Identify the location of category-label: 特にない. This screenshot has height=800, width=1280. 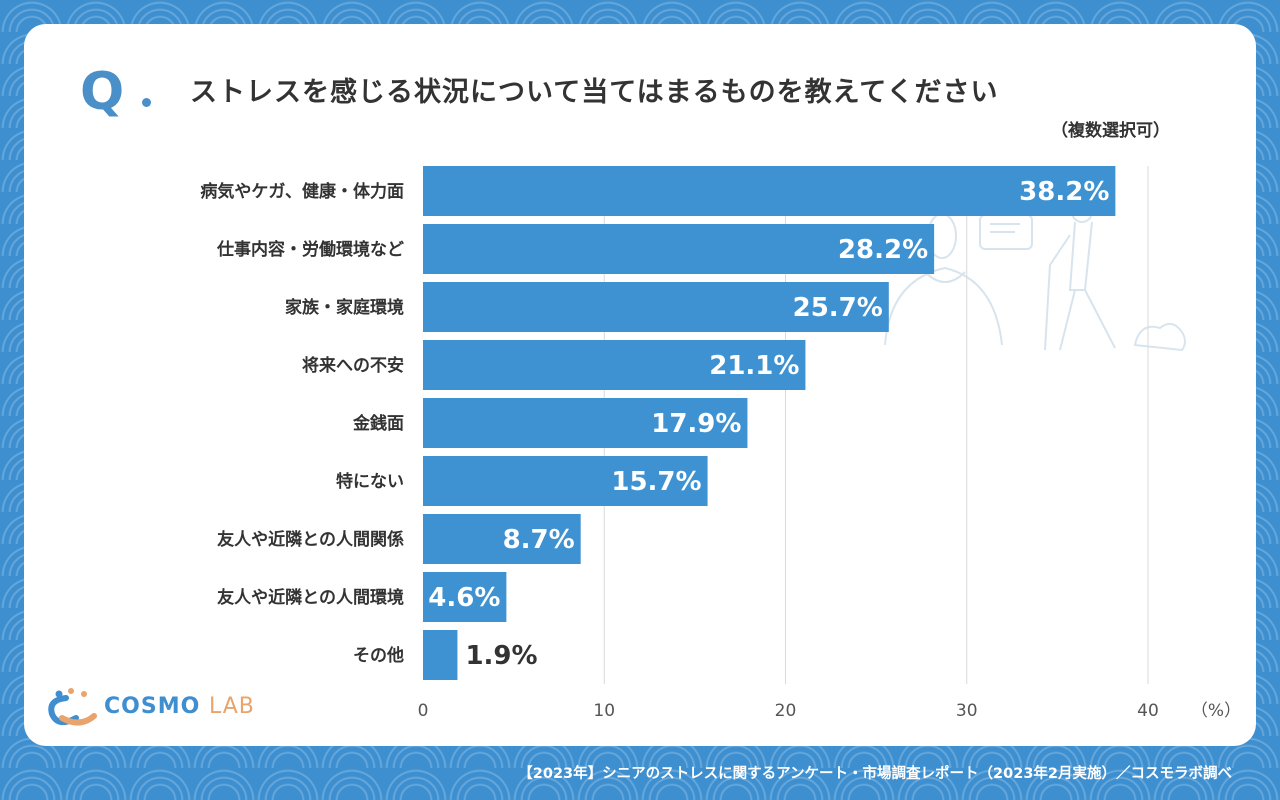
(370, 481).